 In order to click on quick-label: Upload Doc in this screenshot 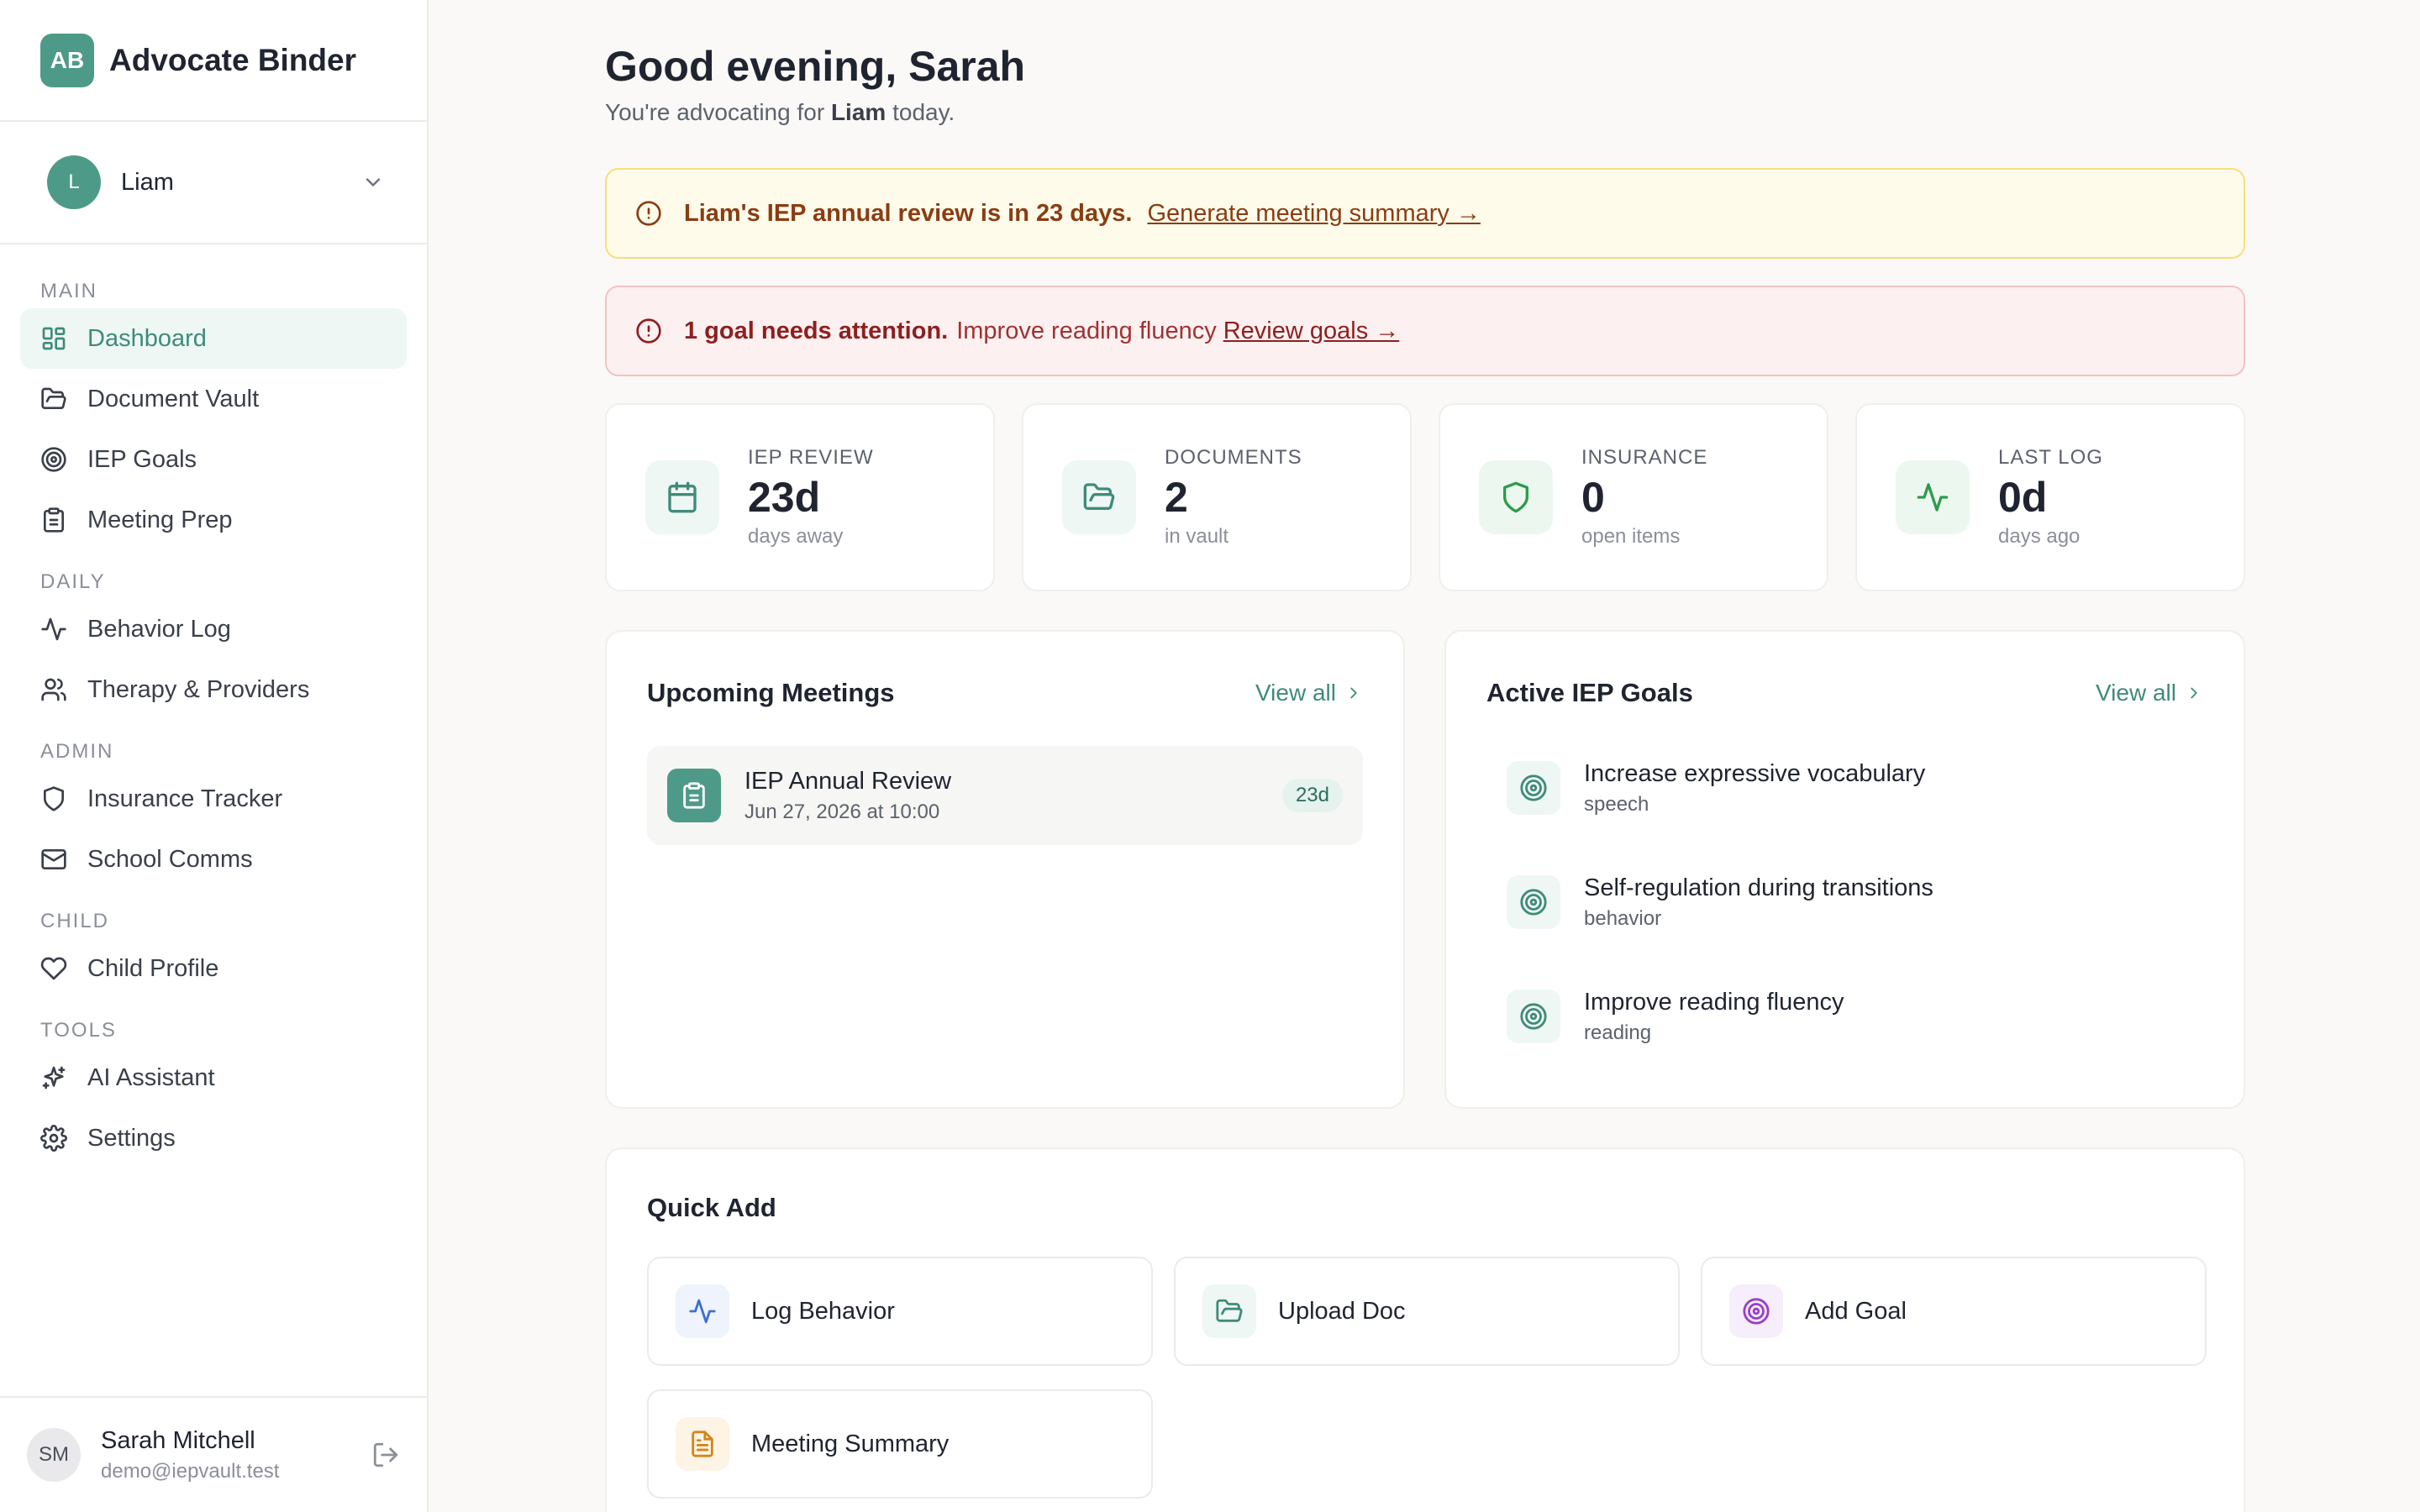, I will do `click(1342, 1311)`.